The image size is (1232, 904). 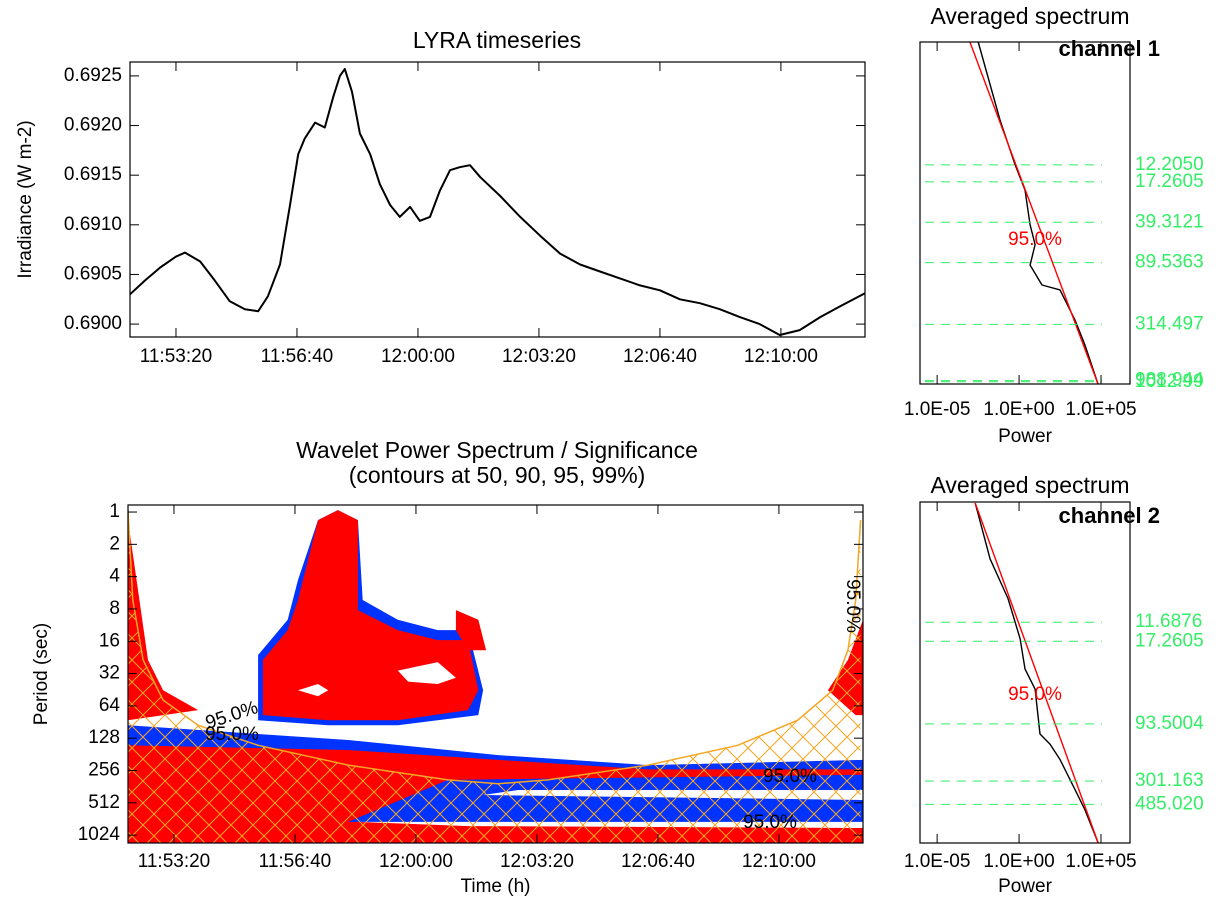 What do you see at coordinates (1169, 164) in the screenshot?
I see `peak-label: 12.2050` at bounding box center [1169, 164].